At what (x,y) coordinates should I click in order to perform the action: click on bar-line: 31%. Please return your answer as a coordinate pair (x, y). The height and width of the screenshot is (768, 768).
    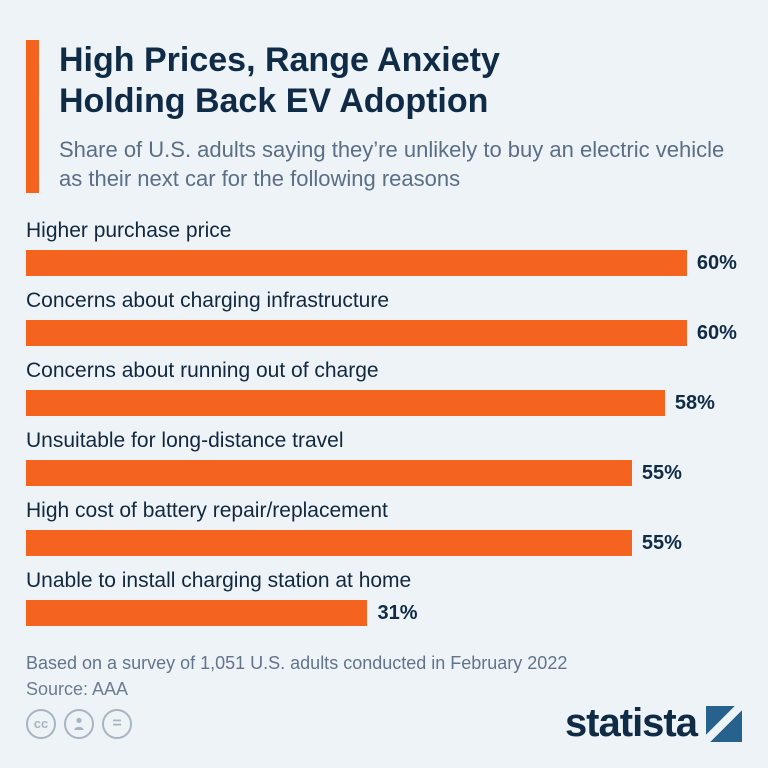
    Looking at the image, I should click on (384, 613).